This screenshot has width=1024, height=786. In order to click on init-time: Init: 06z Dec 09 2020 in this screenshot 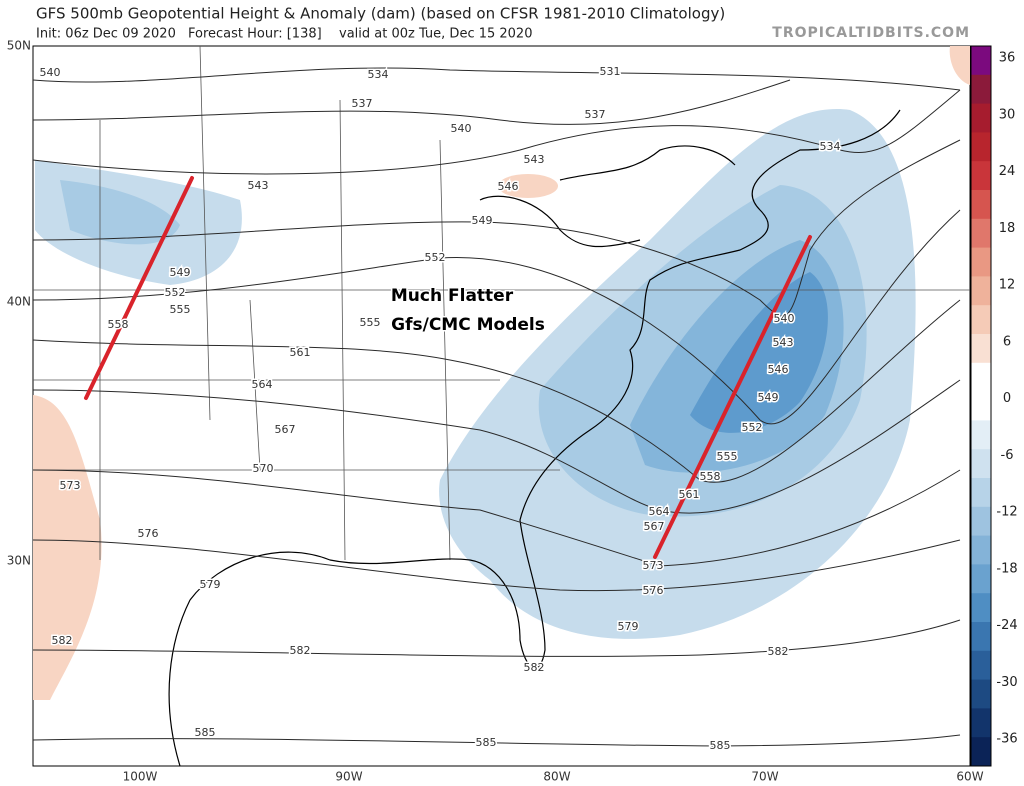, I will do `click(106, 34)`.